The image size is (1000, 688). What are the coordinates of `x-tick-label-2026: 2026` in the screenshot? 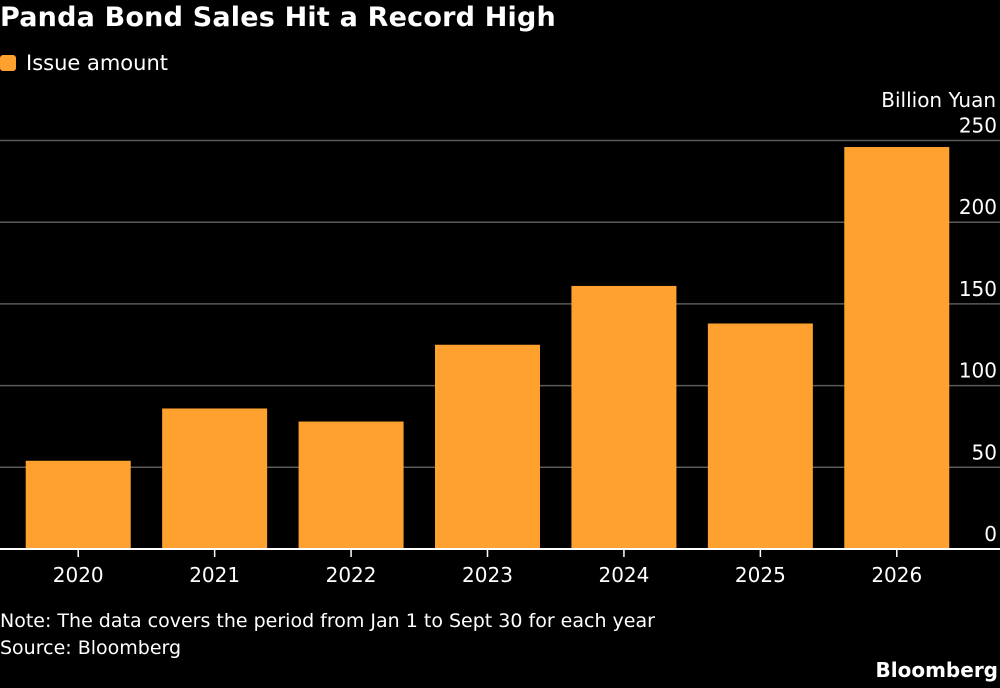 It's located at (896, 575).